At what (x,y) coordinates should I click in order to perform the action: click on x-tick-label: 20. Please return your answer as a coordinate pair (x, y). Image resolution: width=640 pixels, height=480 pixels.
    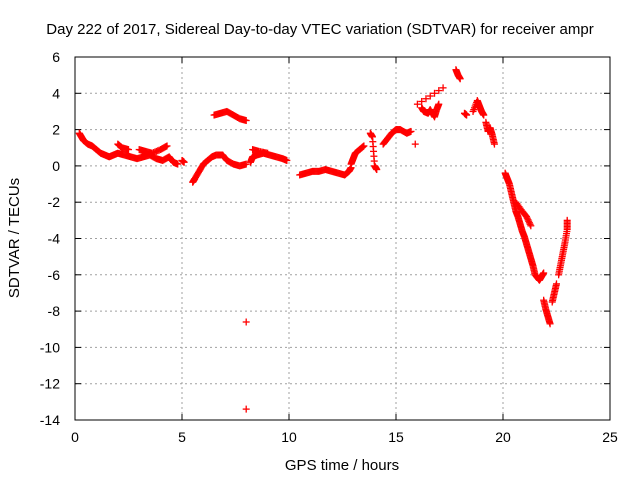
    Looking at the image, I should click on (503, 437).